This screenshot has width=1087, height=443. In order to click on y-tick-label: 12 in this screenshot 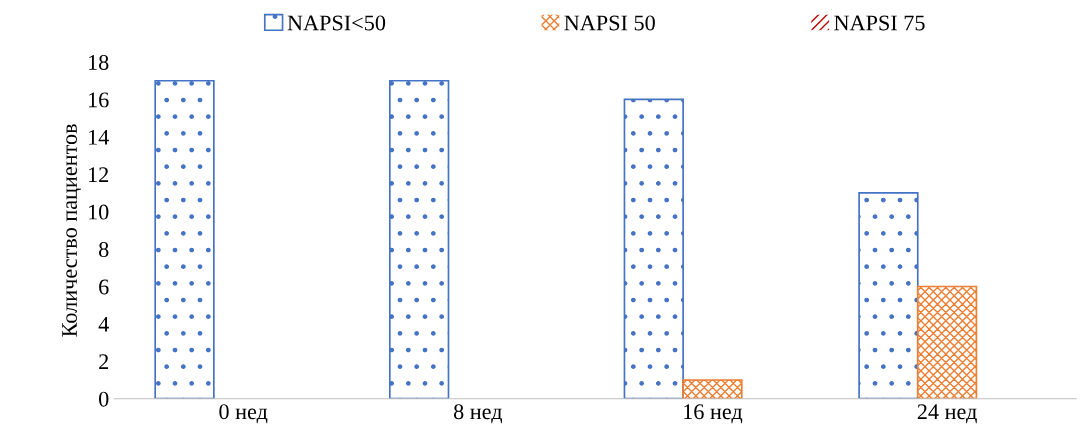, I will do `click(99, 174)`.